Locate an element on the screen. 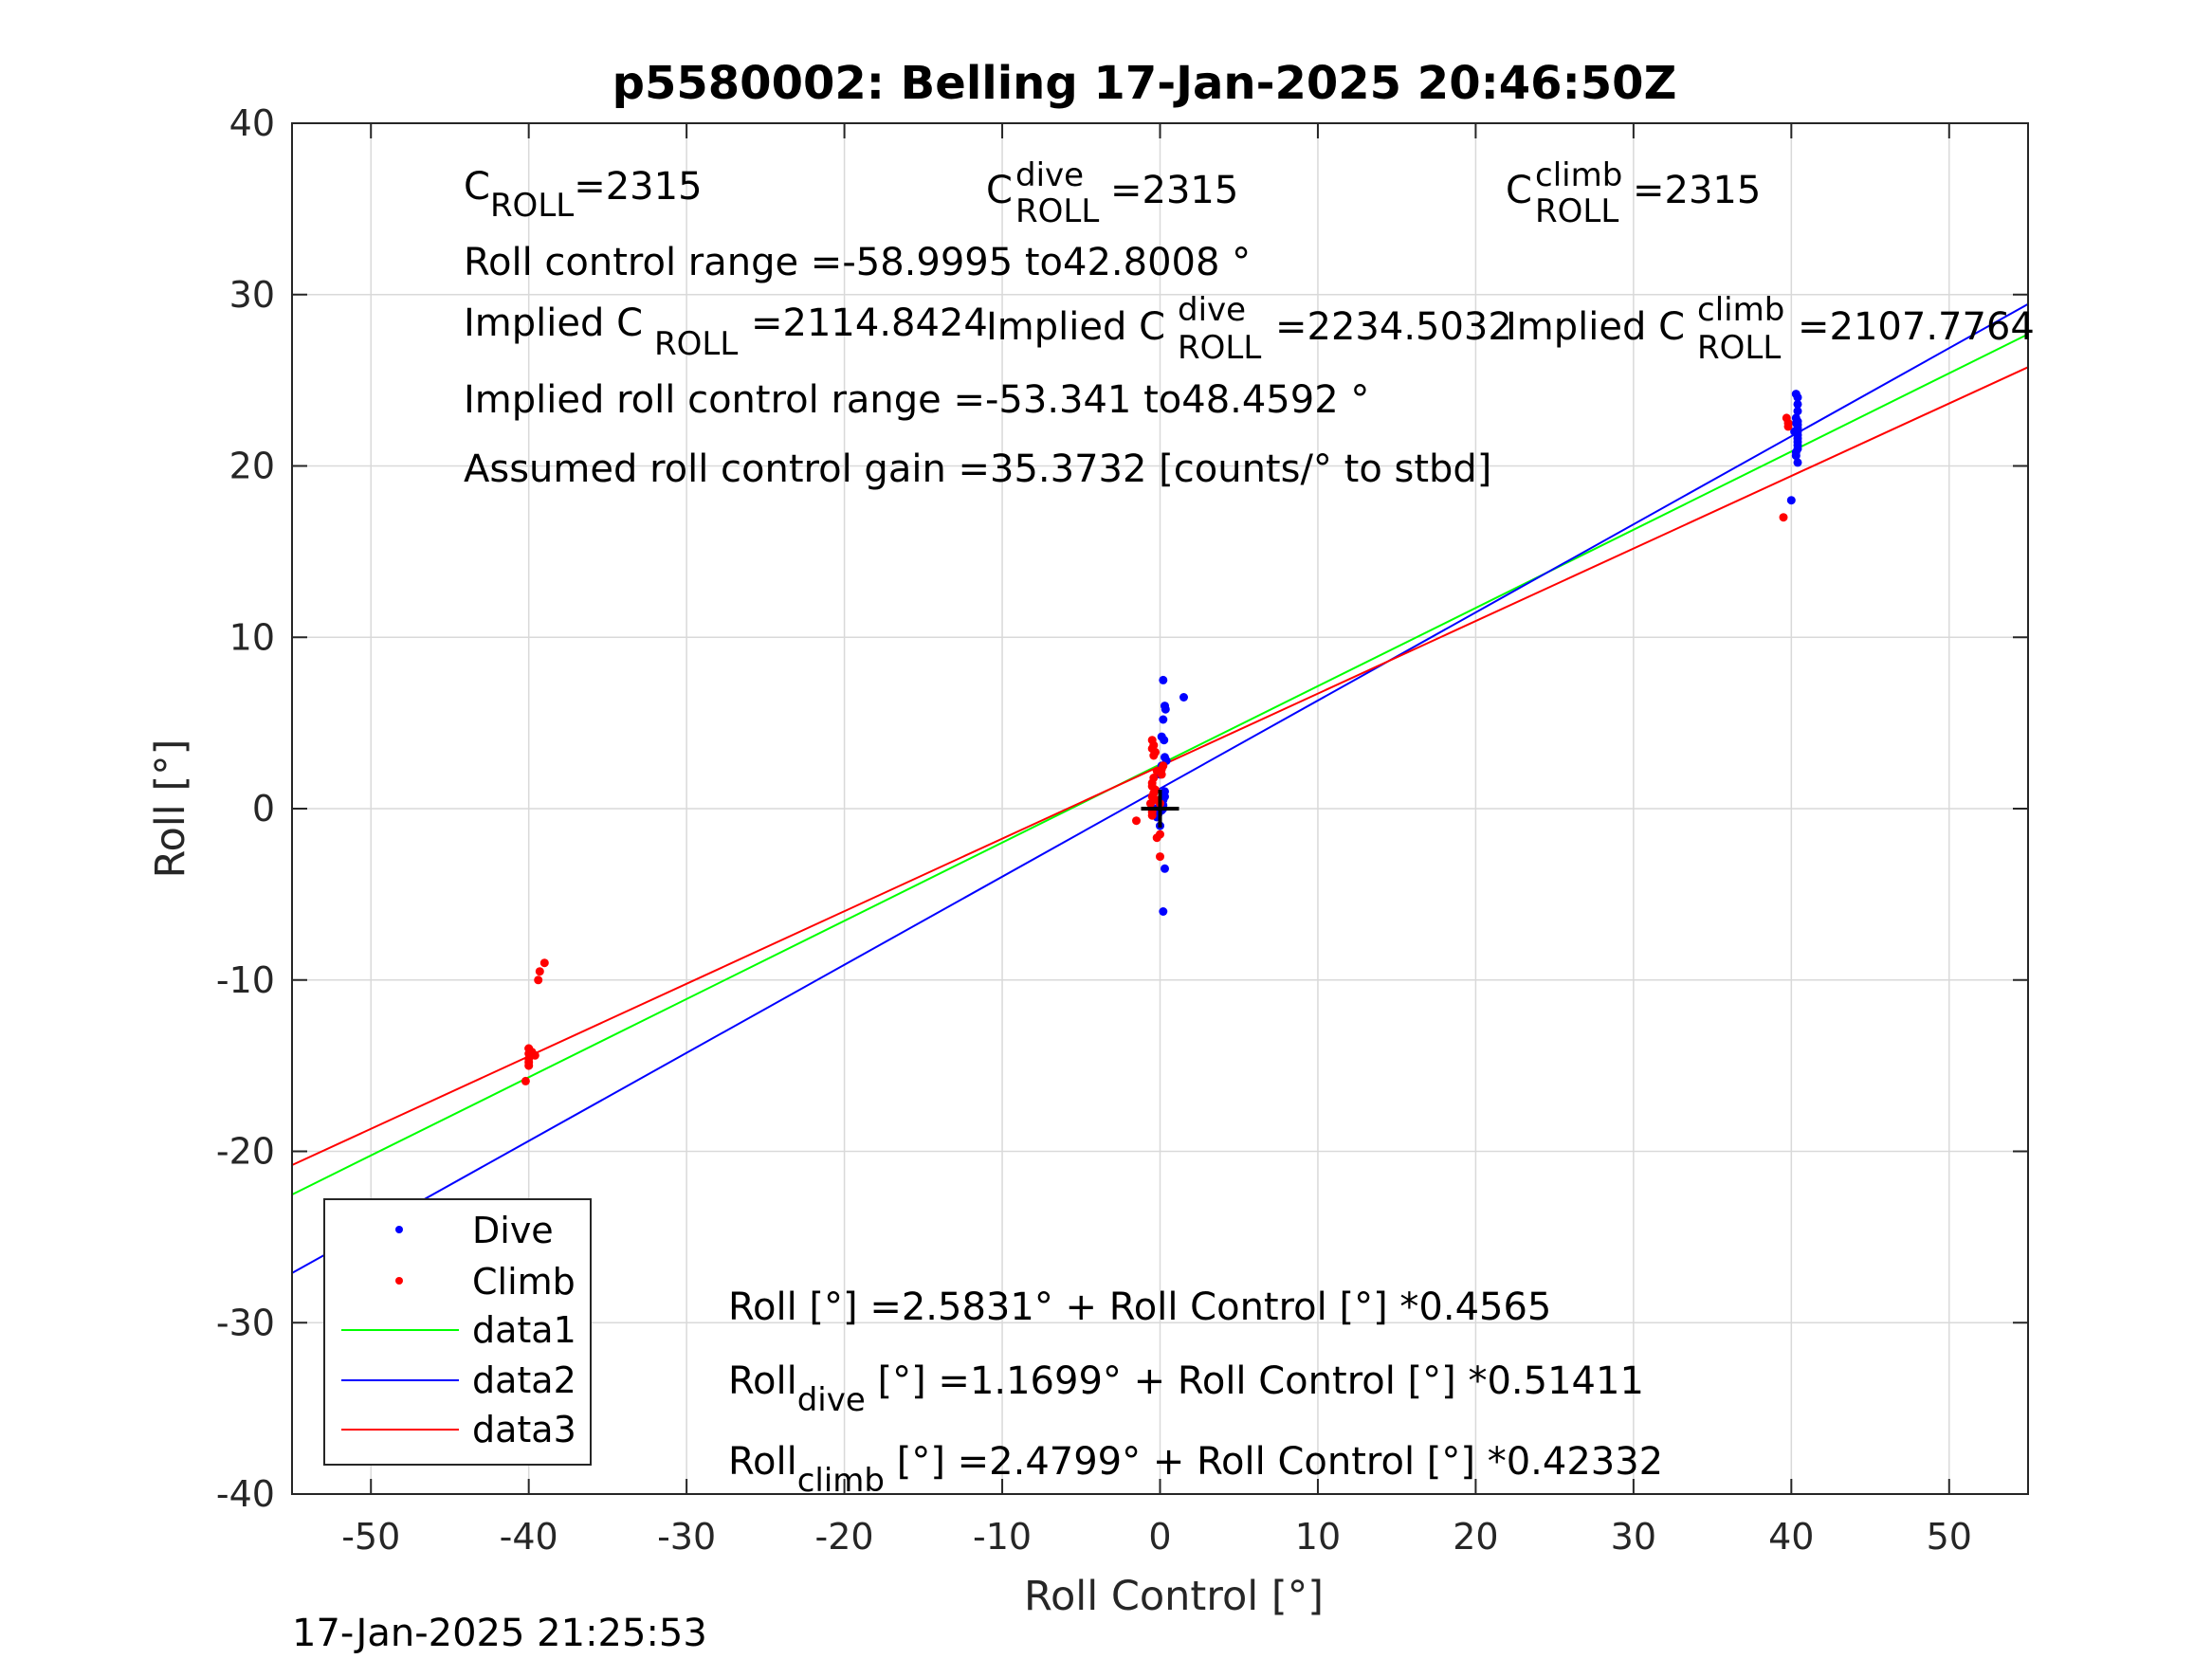 This screenshot has height=1659, width=2212. legend: Dive Climb data1 data2 data3 is located at coordinates (457, 1332).